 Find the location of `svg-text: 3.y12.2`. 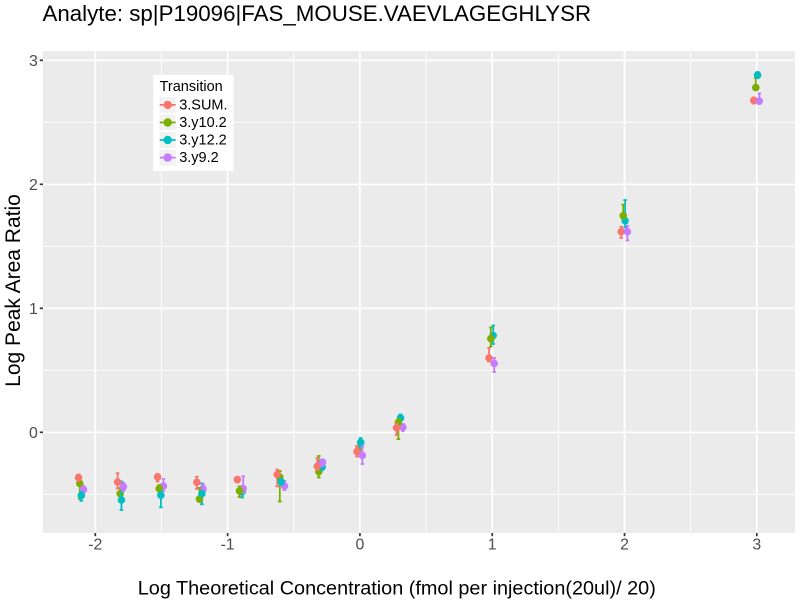

svg-text: 3.y12.2 is located at coordinates (203, 141).